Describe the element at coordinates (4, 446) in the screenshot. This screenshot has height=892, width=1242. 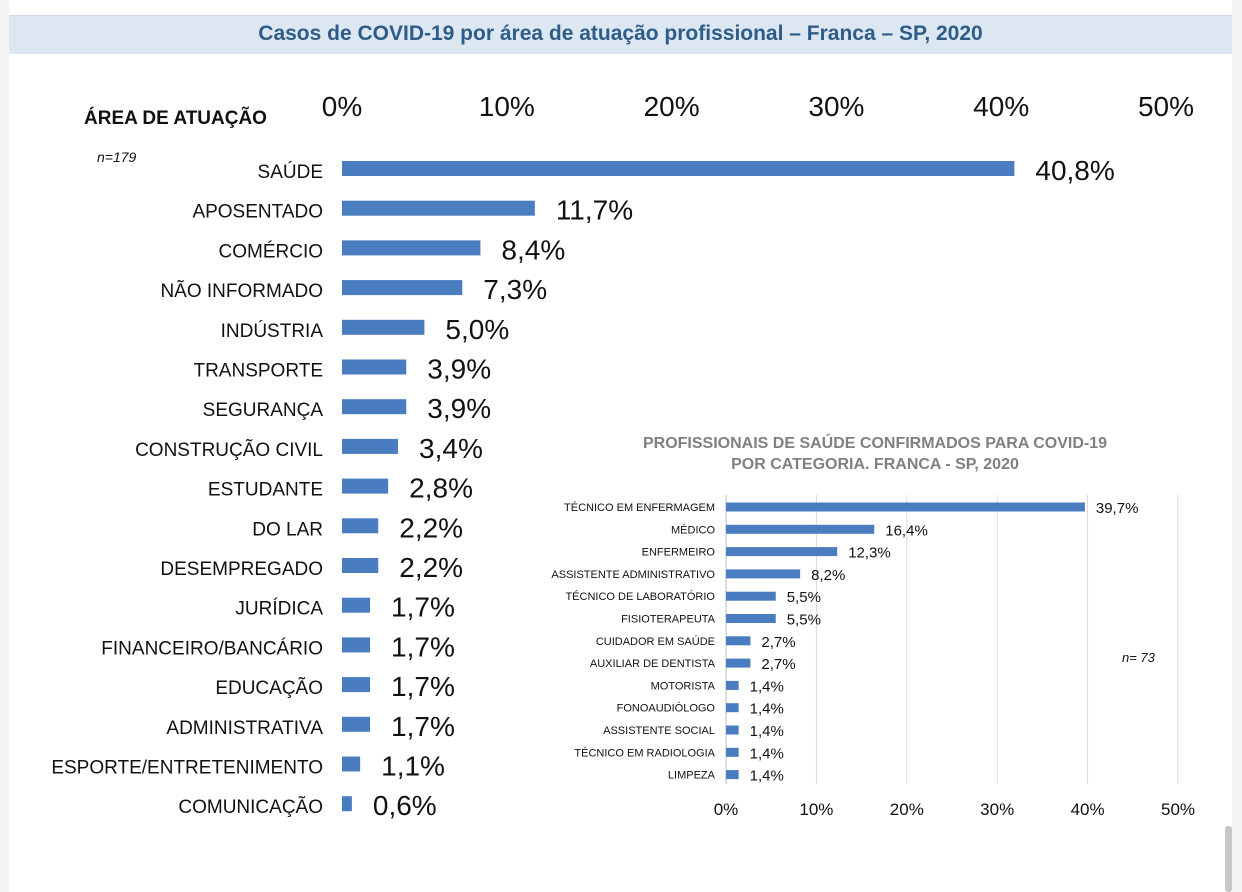
I see `window-frame-left` at that location.